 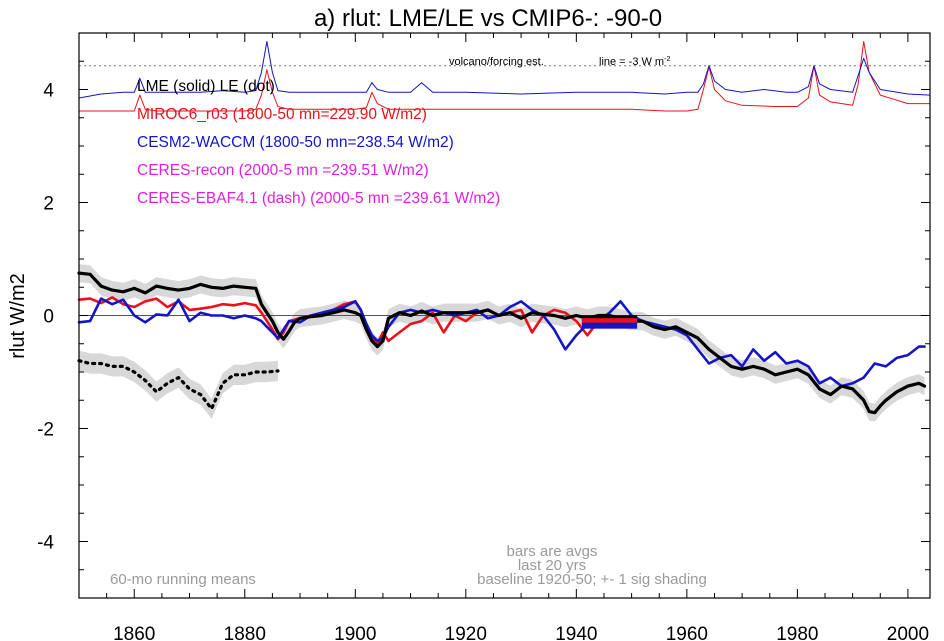 I want to click on chart-title: a) rlut: LME/LE vs CMIP6-: -90-0, so click(x=488, y=18).